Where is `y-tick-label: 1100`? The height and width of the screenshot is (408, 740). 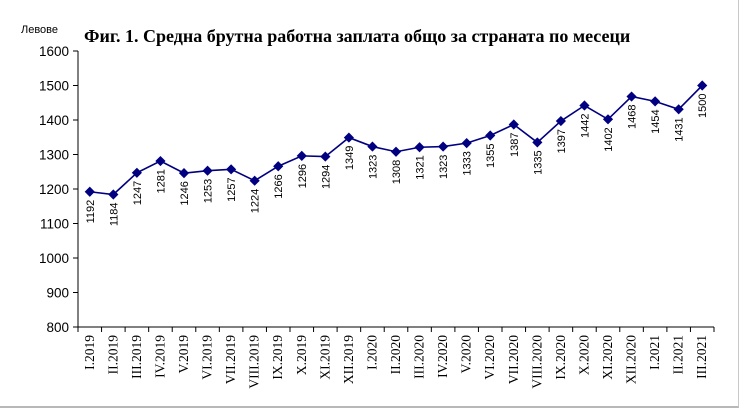
y-tick-label: 1100 is located at coordinates (54, 224).